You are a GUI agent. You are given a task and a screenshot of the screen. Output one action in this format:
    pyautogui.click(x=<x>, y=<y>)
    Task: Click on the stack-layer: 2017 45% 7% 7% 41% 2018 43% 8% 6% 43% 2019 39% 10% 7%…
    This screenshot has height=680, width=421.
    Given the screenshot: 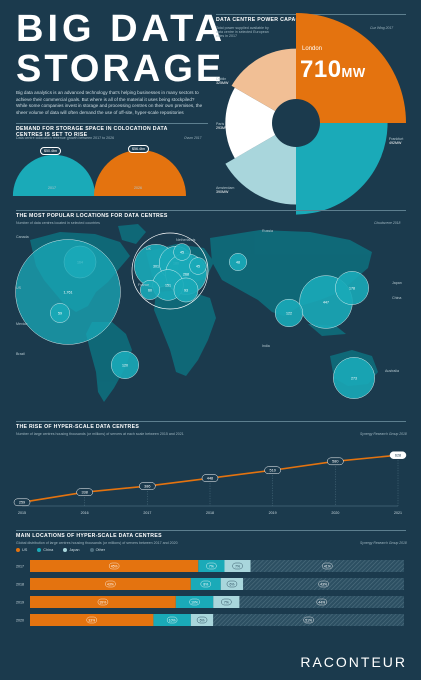 What is the action you would take?
    pyautogui.click(x=210, y=593)
    